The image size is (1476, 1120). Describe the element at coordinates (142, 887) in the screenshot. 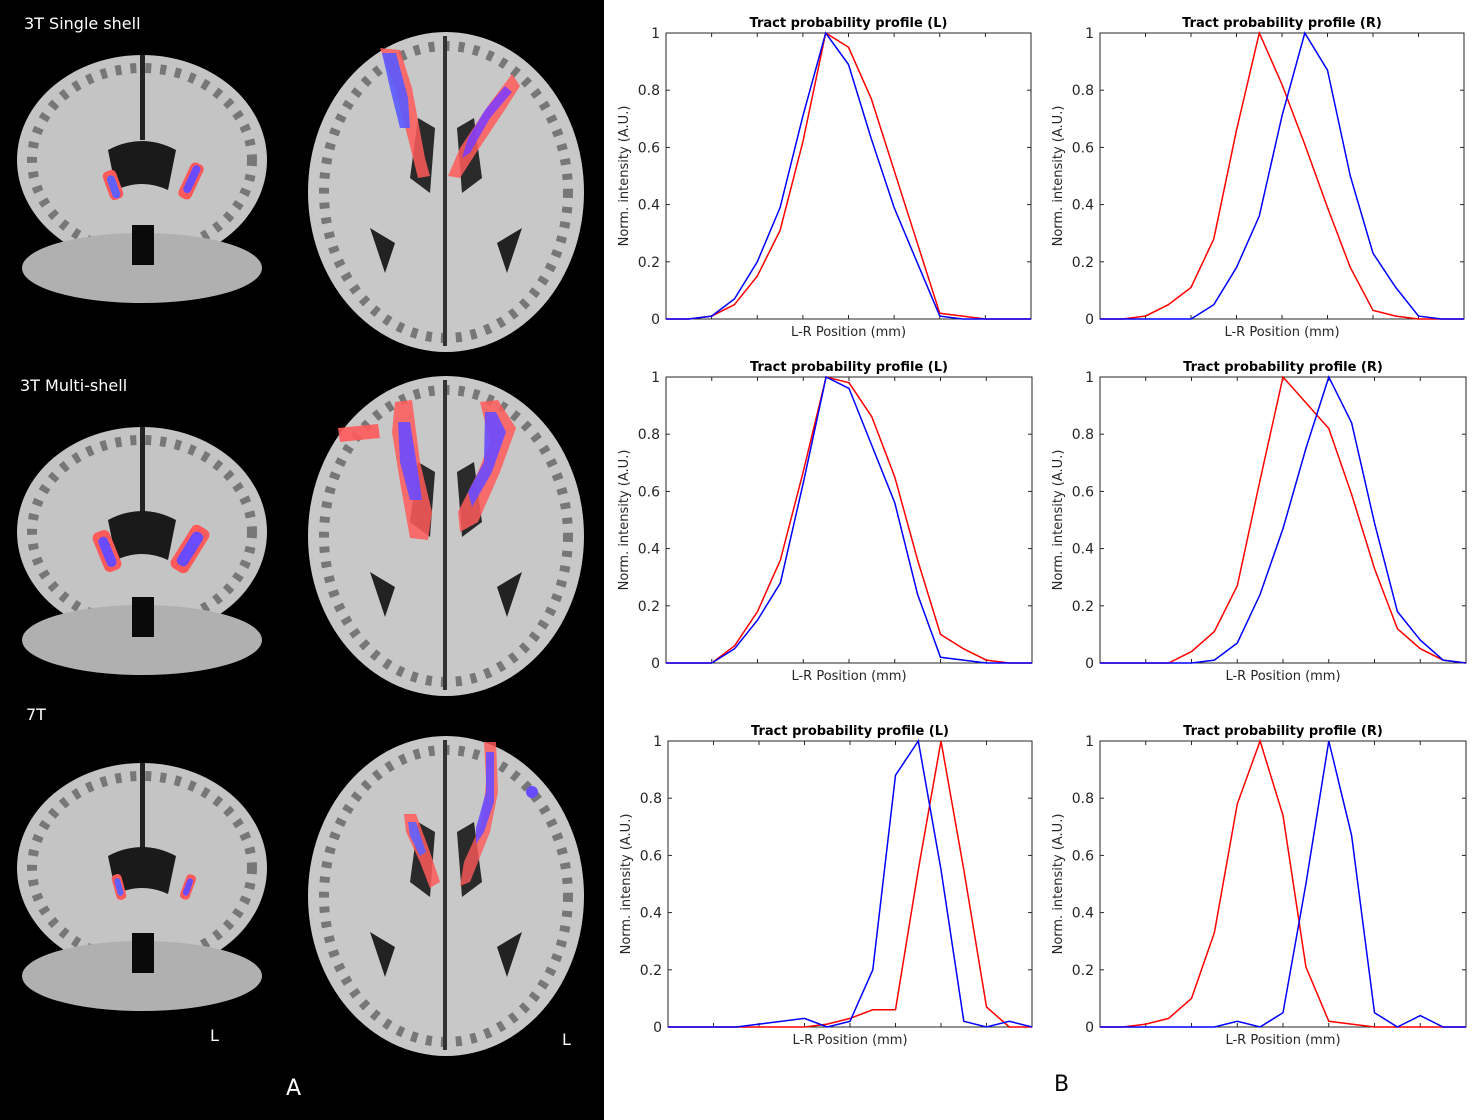

I see `coronal-slice-7t` at that location.